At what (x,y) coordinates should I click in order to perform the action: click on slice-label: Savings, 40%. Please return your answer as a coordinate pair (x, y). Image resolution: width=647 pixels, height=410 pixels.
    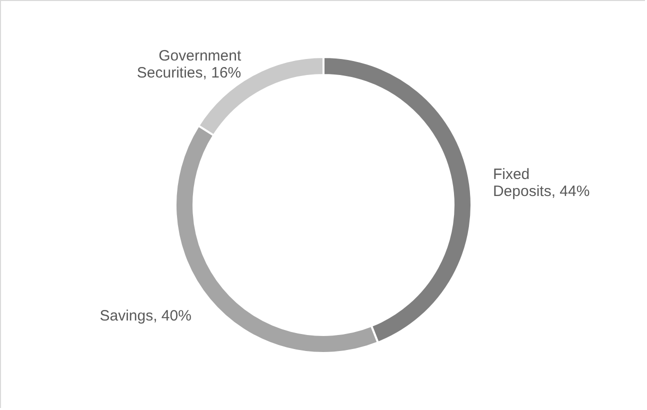
    Looking at the image, I should click on (146, 316).